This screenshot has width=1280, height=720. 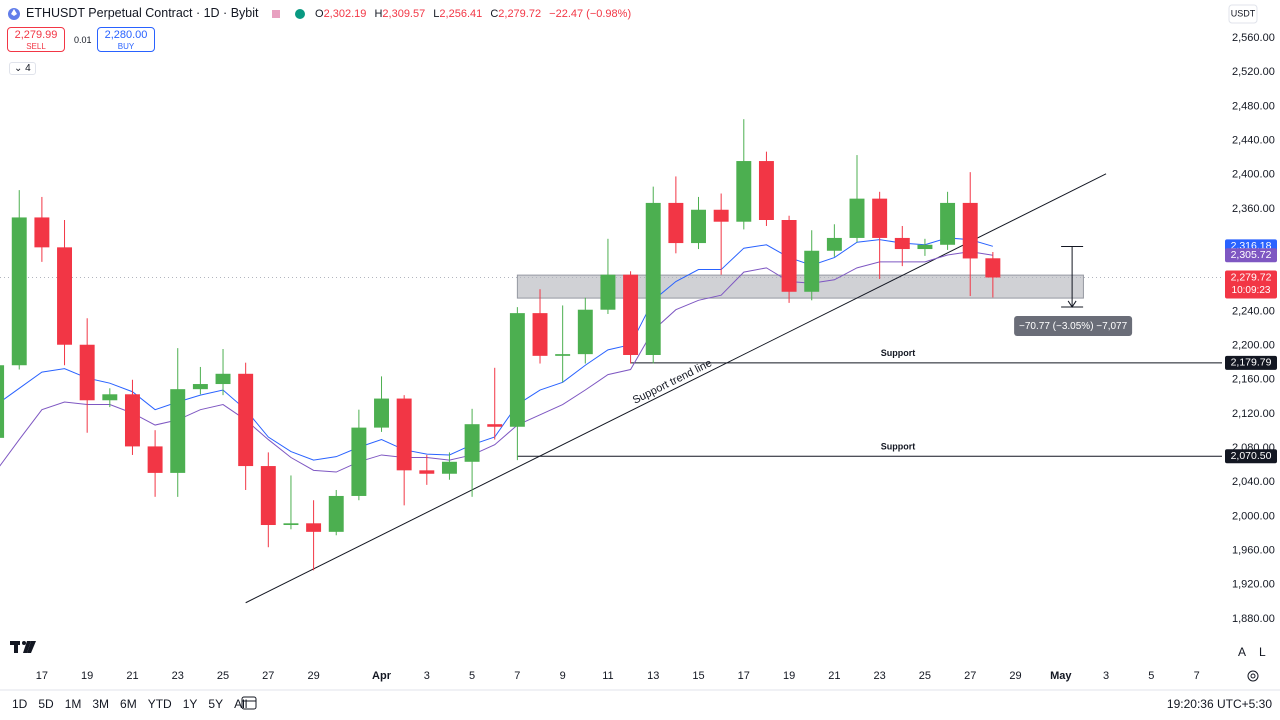 What do you see at coordinates (249, 703) in the screenshot?
I see `calendar-icon` at bounding box center [249, 703].